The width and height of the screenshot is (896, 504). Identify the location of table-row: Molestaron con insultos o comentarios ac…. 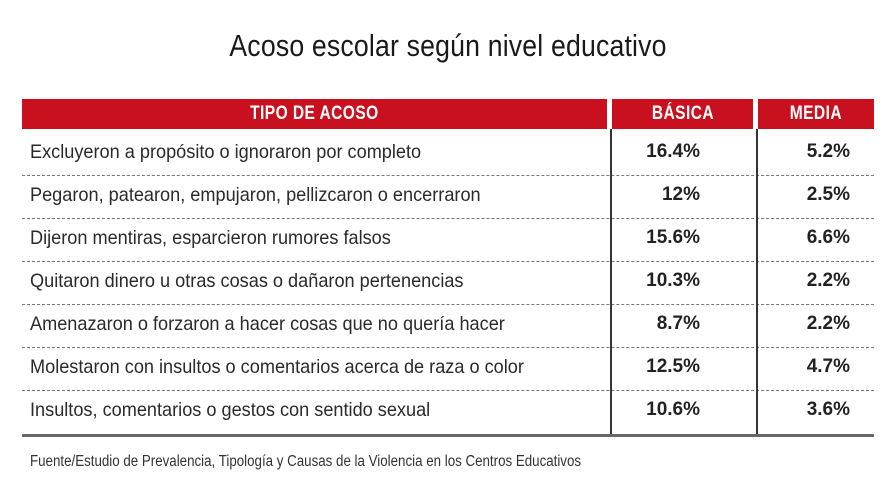
(448, 369).